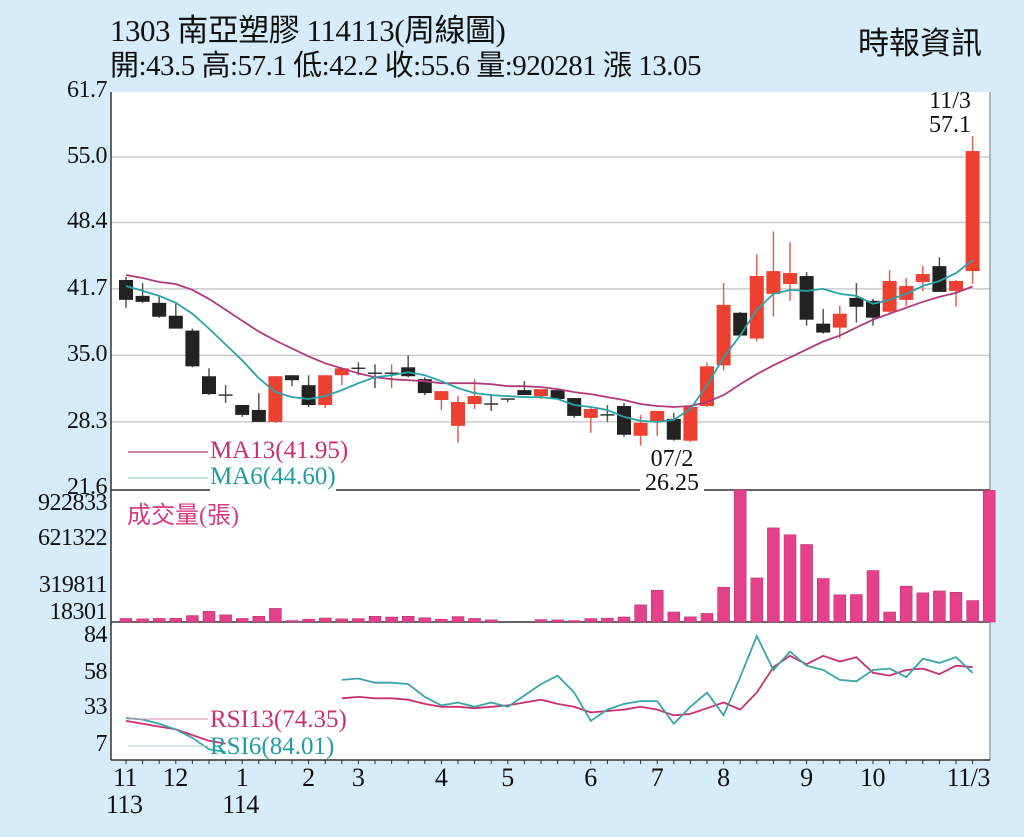  What do you see at coordinates (87, 89) in the screenshot?
I see `price-axis-label: 61.7` at bounding box center [87, 89].